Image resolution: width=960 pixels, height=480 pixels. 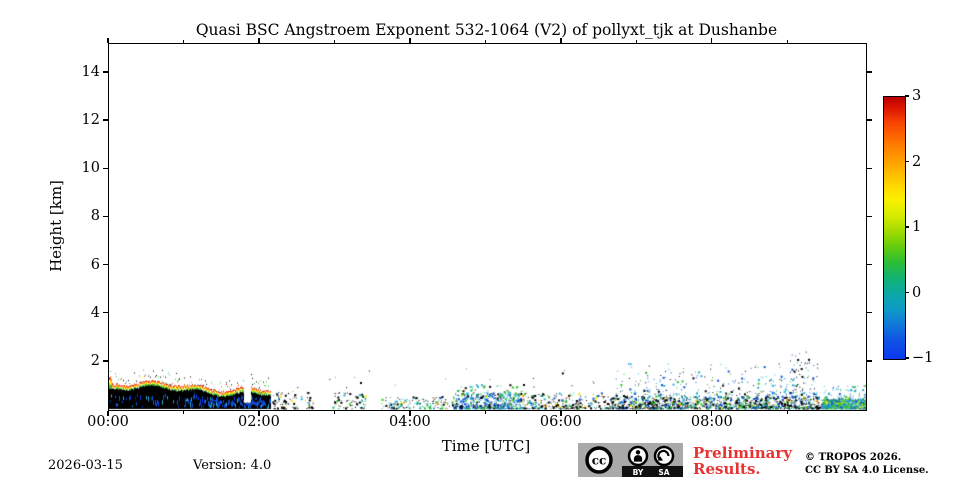 I want to click on sa-arrow-head, so click(x=660, y=458).